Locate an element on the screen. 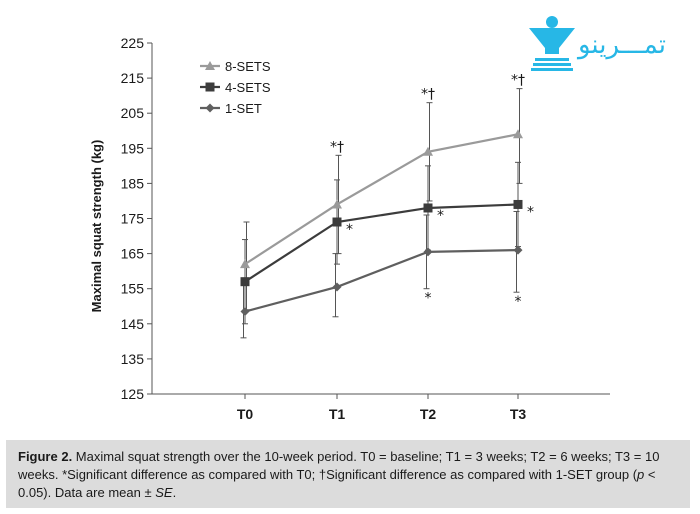 The image size is (700, 514). y-tick-label: 205 is located at coordinates (133, 113).